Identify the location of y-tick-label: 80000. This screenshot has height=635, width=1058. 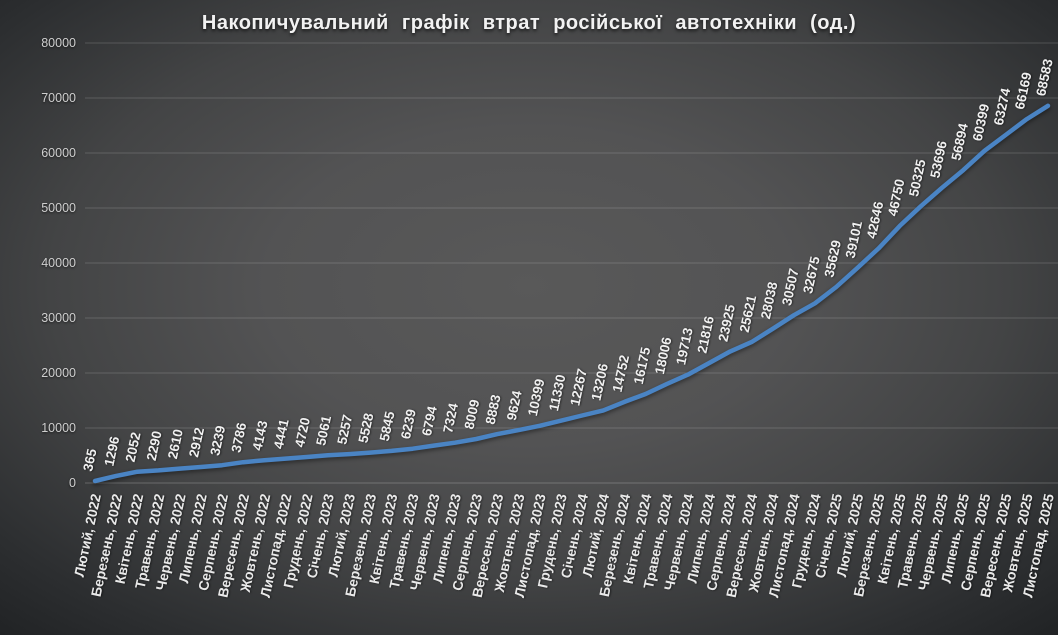
(58, 43).